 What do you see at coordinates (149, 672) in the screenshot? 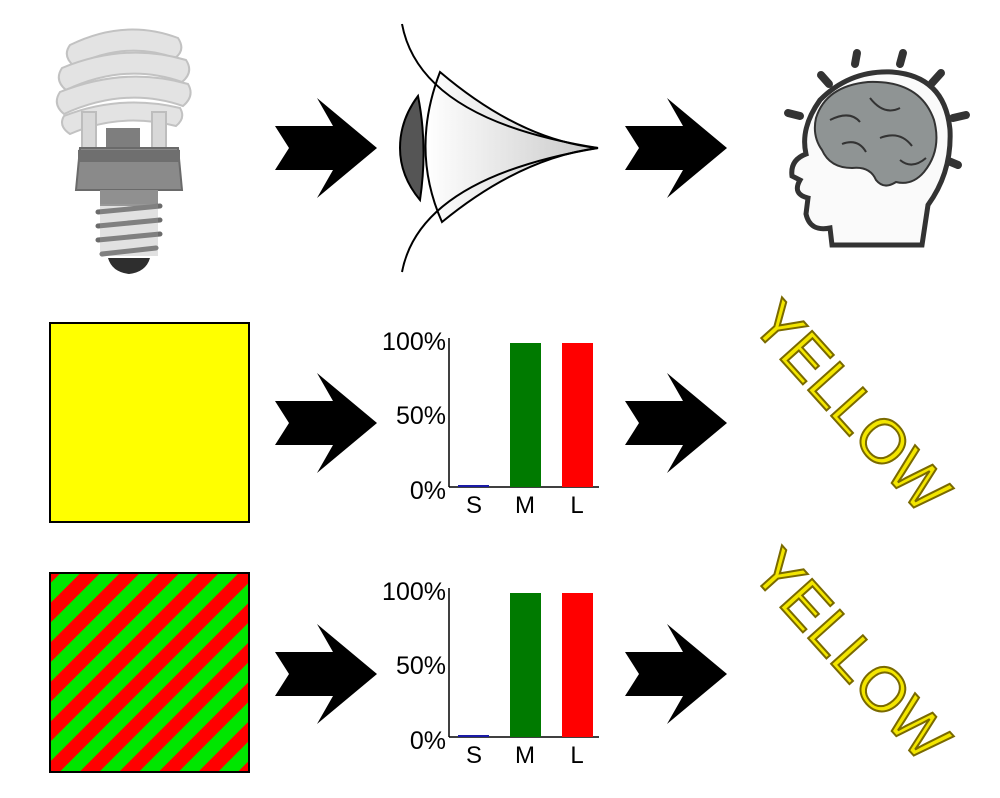
I see `red-green-striped-square` at bounding box center [149, 672].